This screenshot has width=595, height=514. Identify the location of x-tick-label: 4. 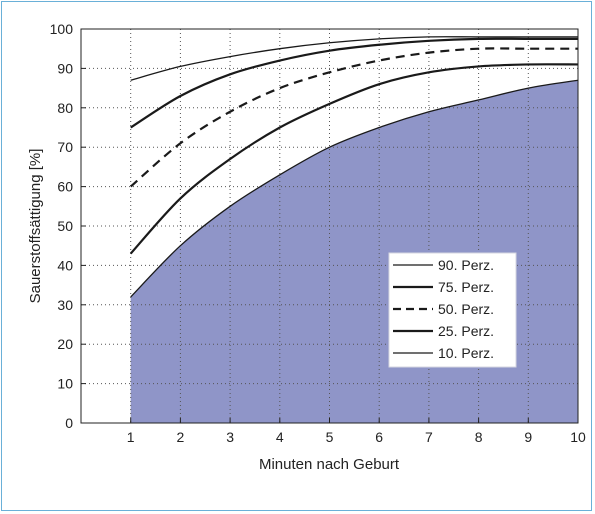
(280, 437).